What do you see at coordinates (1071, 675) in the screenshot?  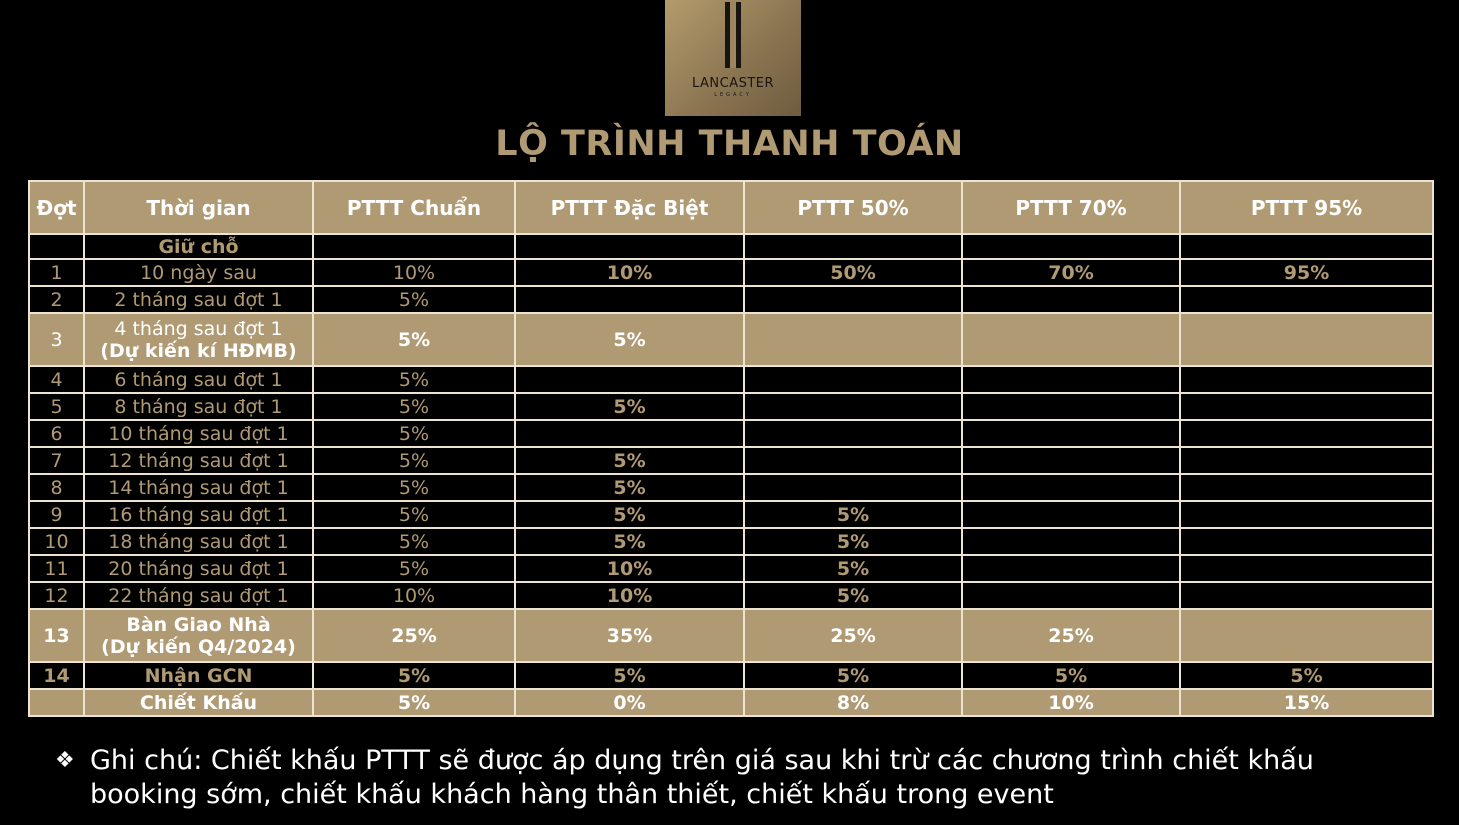 I see `cell-plan-4: 5%` at bounding box center [1071, 675].